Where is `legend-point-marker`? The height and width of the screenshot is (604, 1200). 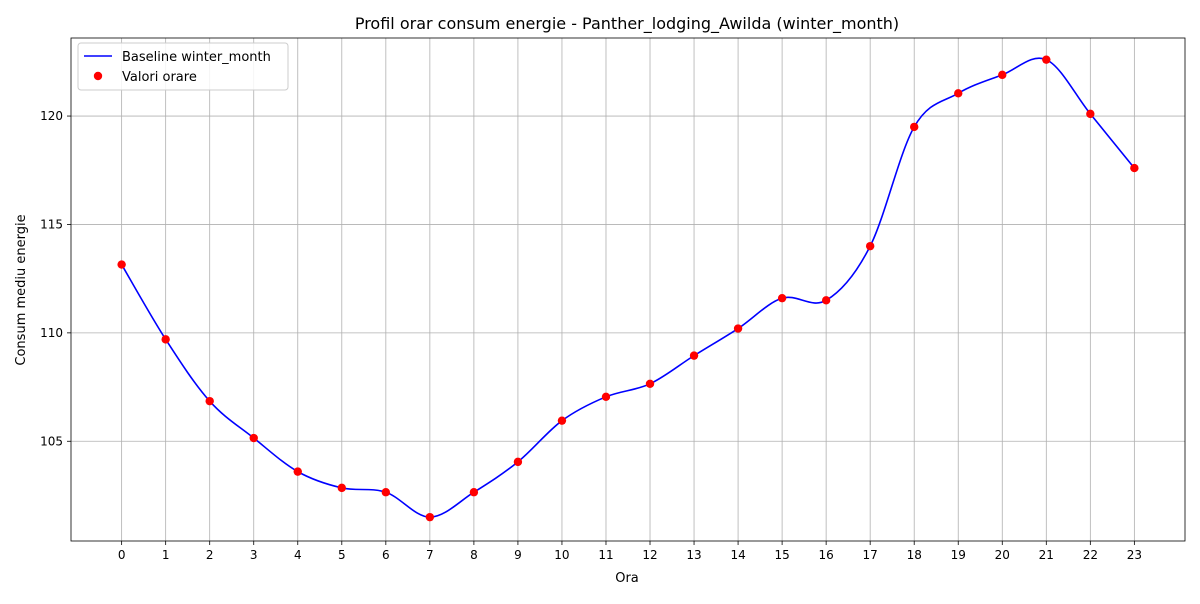 legend-point-marker is located at coordinates (98, 76).